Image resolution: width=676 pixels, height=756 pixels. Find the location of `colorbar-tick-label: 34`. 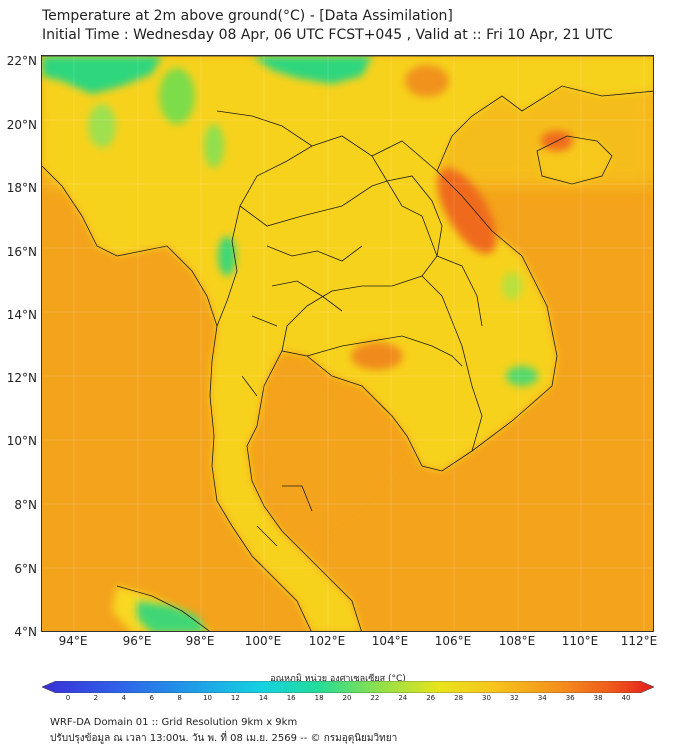

colorbar-tick-label: 34 is located at coordinates (542, 698).